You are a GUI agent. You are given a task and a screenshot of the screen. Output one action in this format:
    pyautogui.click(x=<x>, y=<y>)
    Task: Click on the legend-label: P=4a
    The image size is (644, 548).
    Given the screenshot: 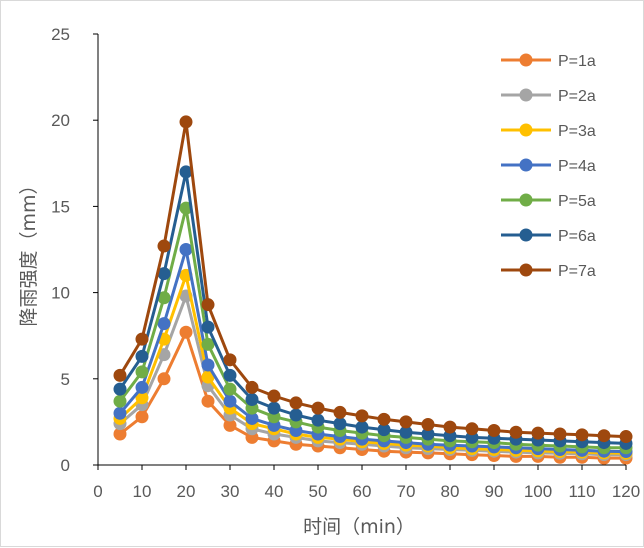 What is the action you would take?
    pyautogui.click(x=577, y=166)
    